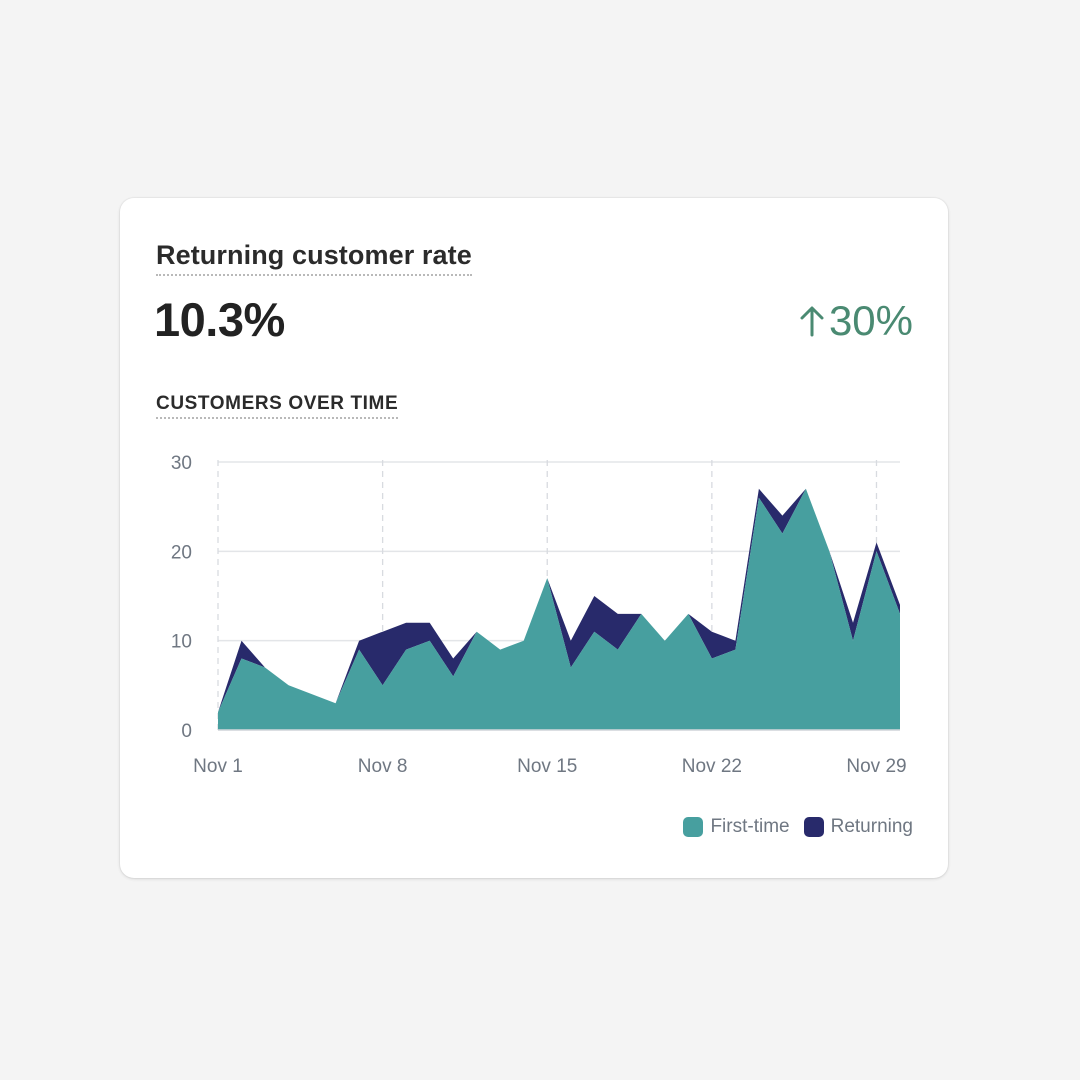 This screenshot has width=1080, height=1080. What do you see at coordinates (791, 827) in the screenshot?
I see `chart-legend: First-time Returning` at bounding box center [791, 827].